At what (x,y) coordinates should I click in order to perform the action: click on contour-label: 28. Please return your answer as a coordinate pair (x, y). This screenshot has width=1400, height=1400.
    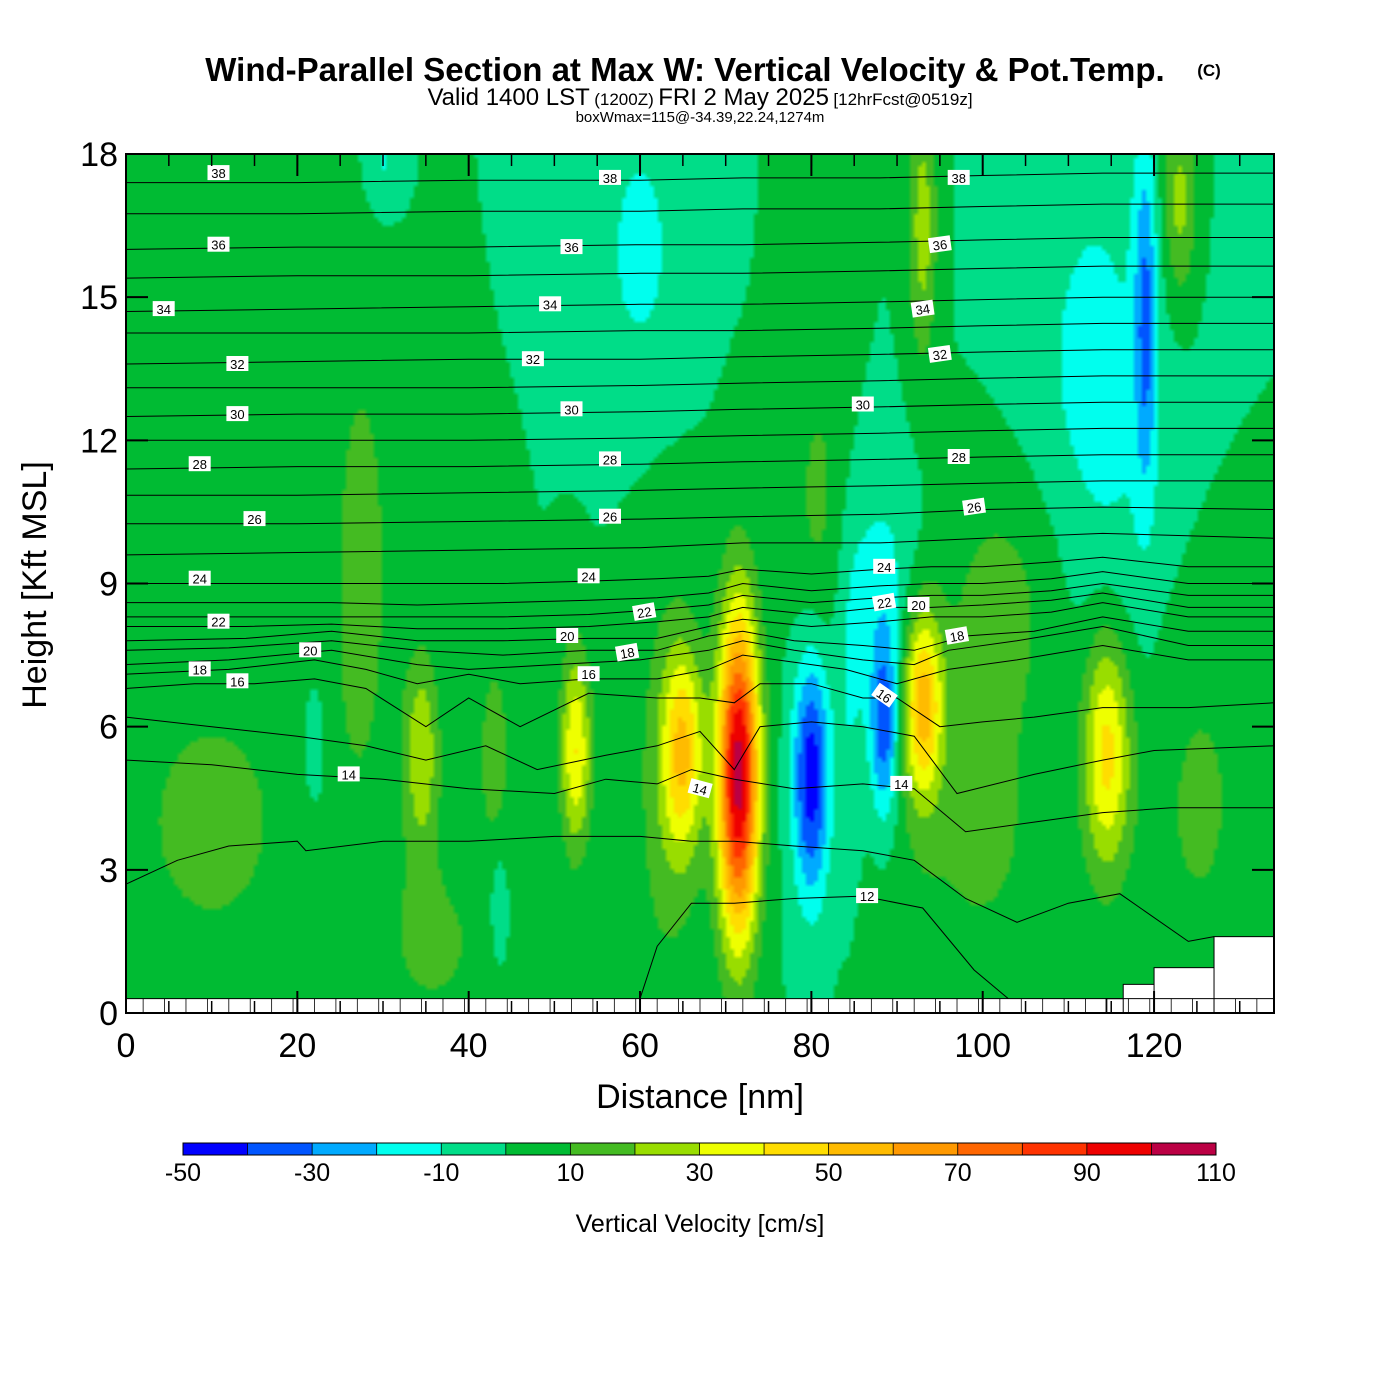
    Looking at the image, I should click on (199, 464).